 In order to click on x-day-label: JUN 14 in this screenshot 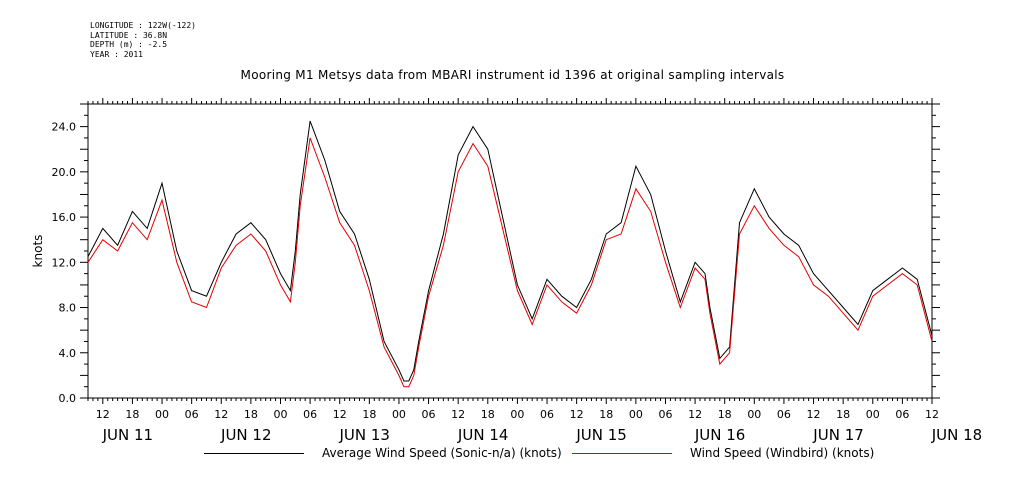, I will do `click(482, 435)`.